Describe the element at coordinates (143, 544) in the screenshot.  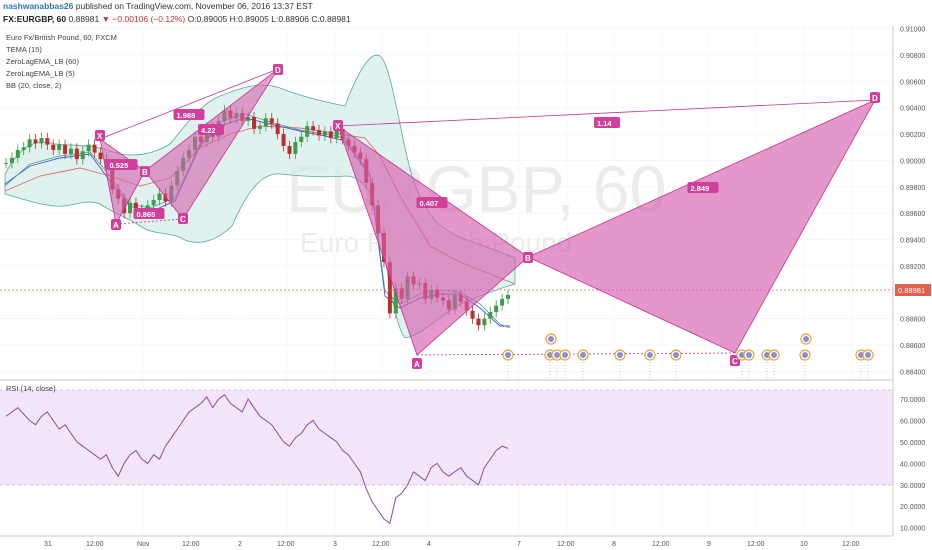
I see `time-tick-label: Nov` at that location.